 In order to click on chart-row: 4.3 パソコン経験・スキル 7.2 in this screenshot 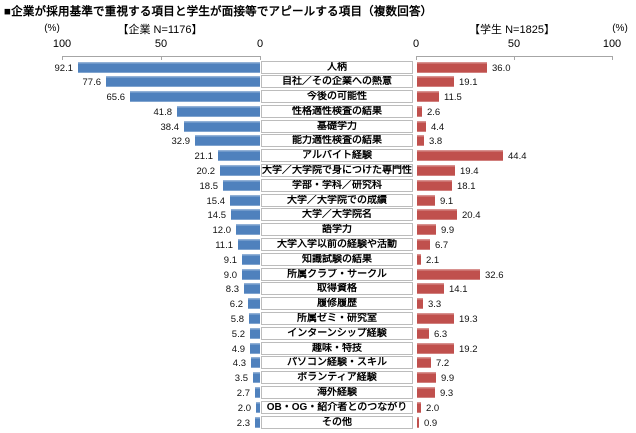, I will do `click(318, 363)`.